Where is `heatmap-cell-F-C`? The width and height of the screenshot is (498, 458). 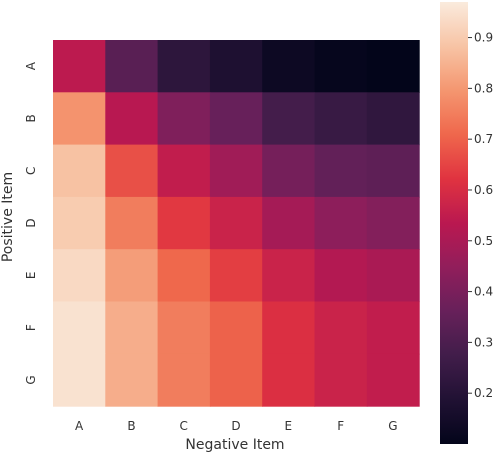
heatmap-cell-F-C is located at coordinates (184, 328).